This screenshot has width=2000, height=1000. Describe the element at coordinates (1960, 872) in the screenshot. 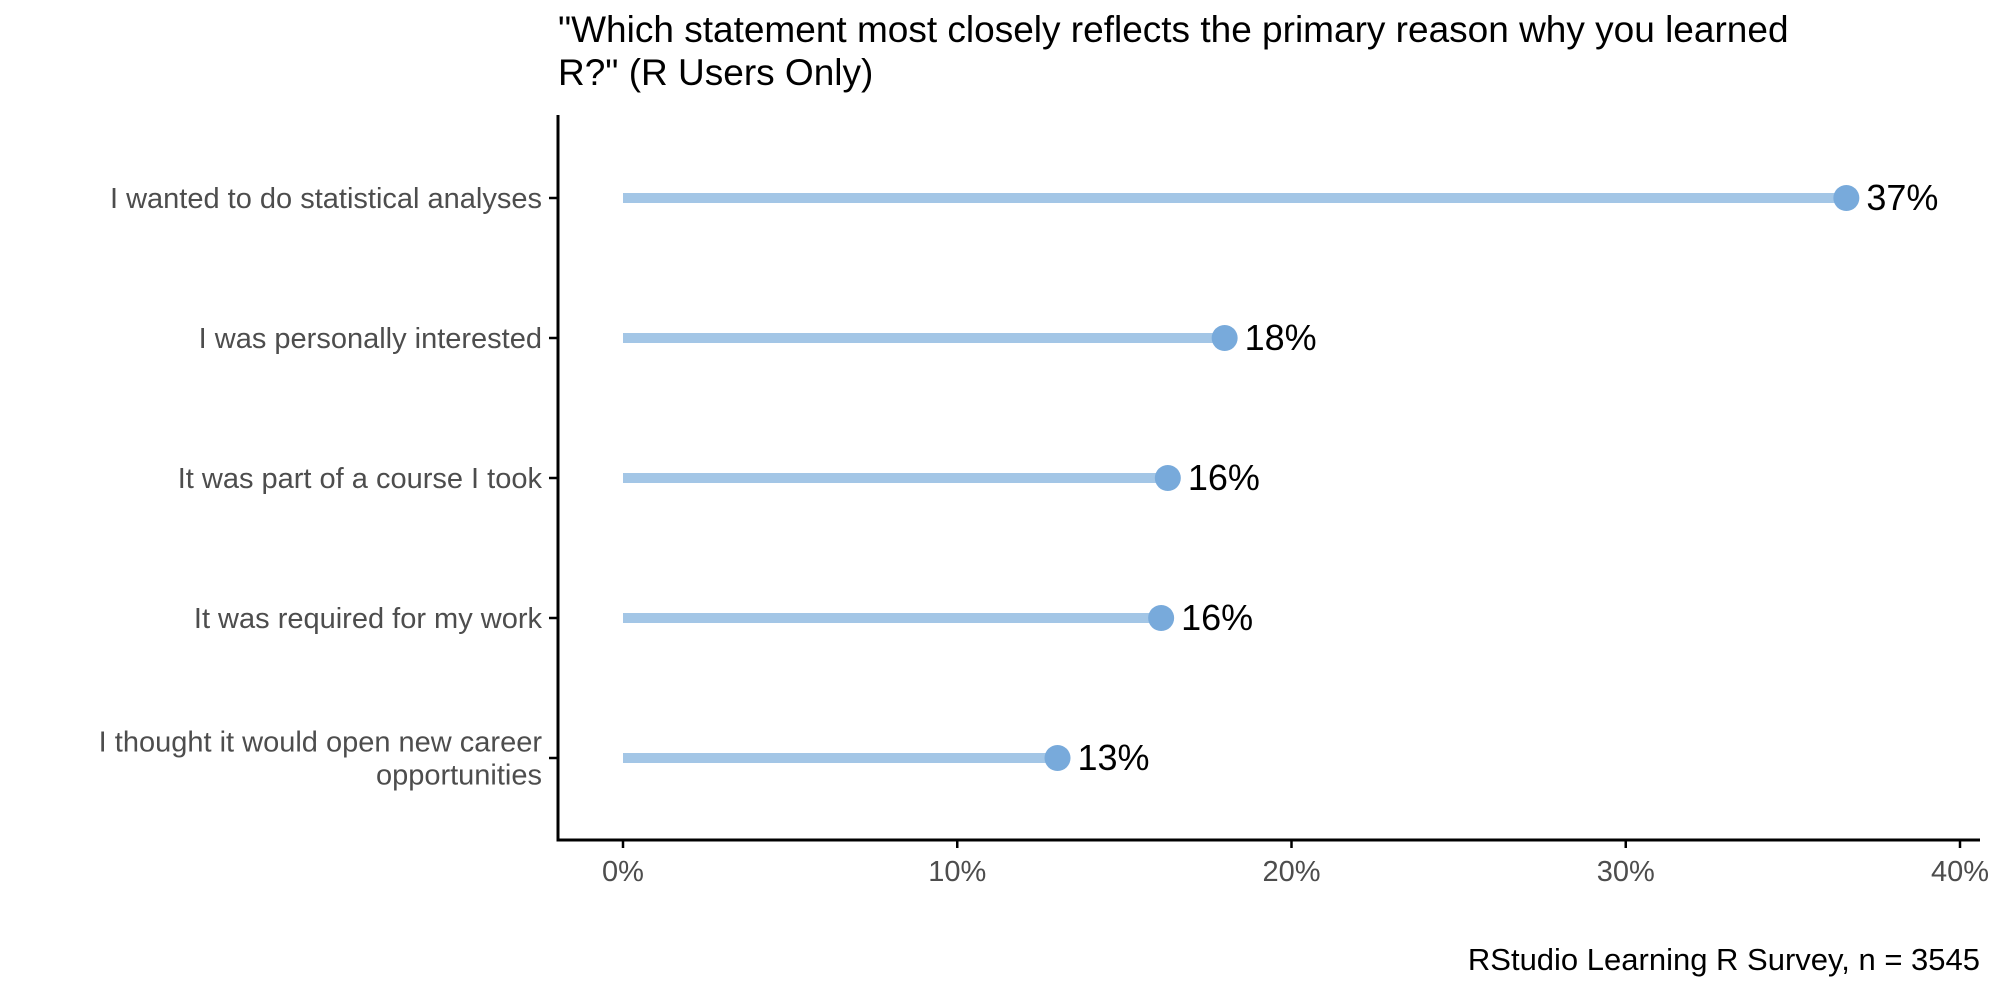

I see `x-tick-label: 40%` at that location.